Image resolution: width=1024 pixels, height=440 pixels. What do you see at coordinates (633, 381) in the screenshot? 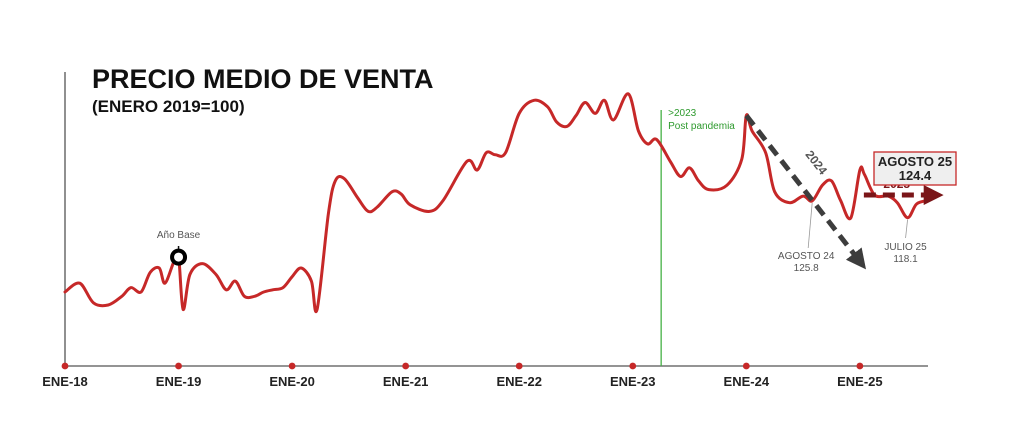
I see `x-tick-label: ENE-23` at bounding box center [633, 381].